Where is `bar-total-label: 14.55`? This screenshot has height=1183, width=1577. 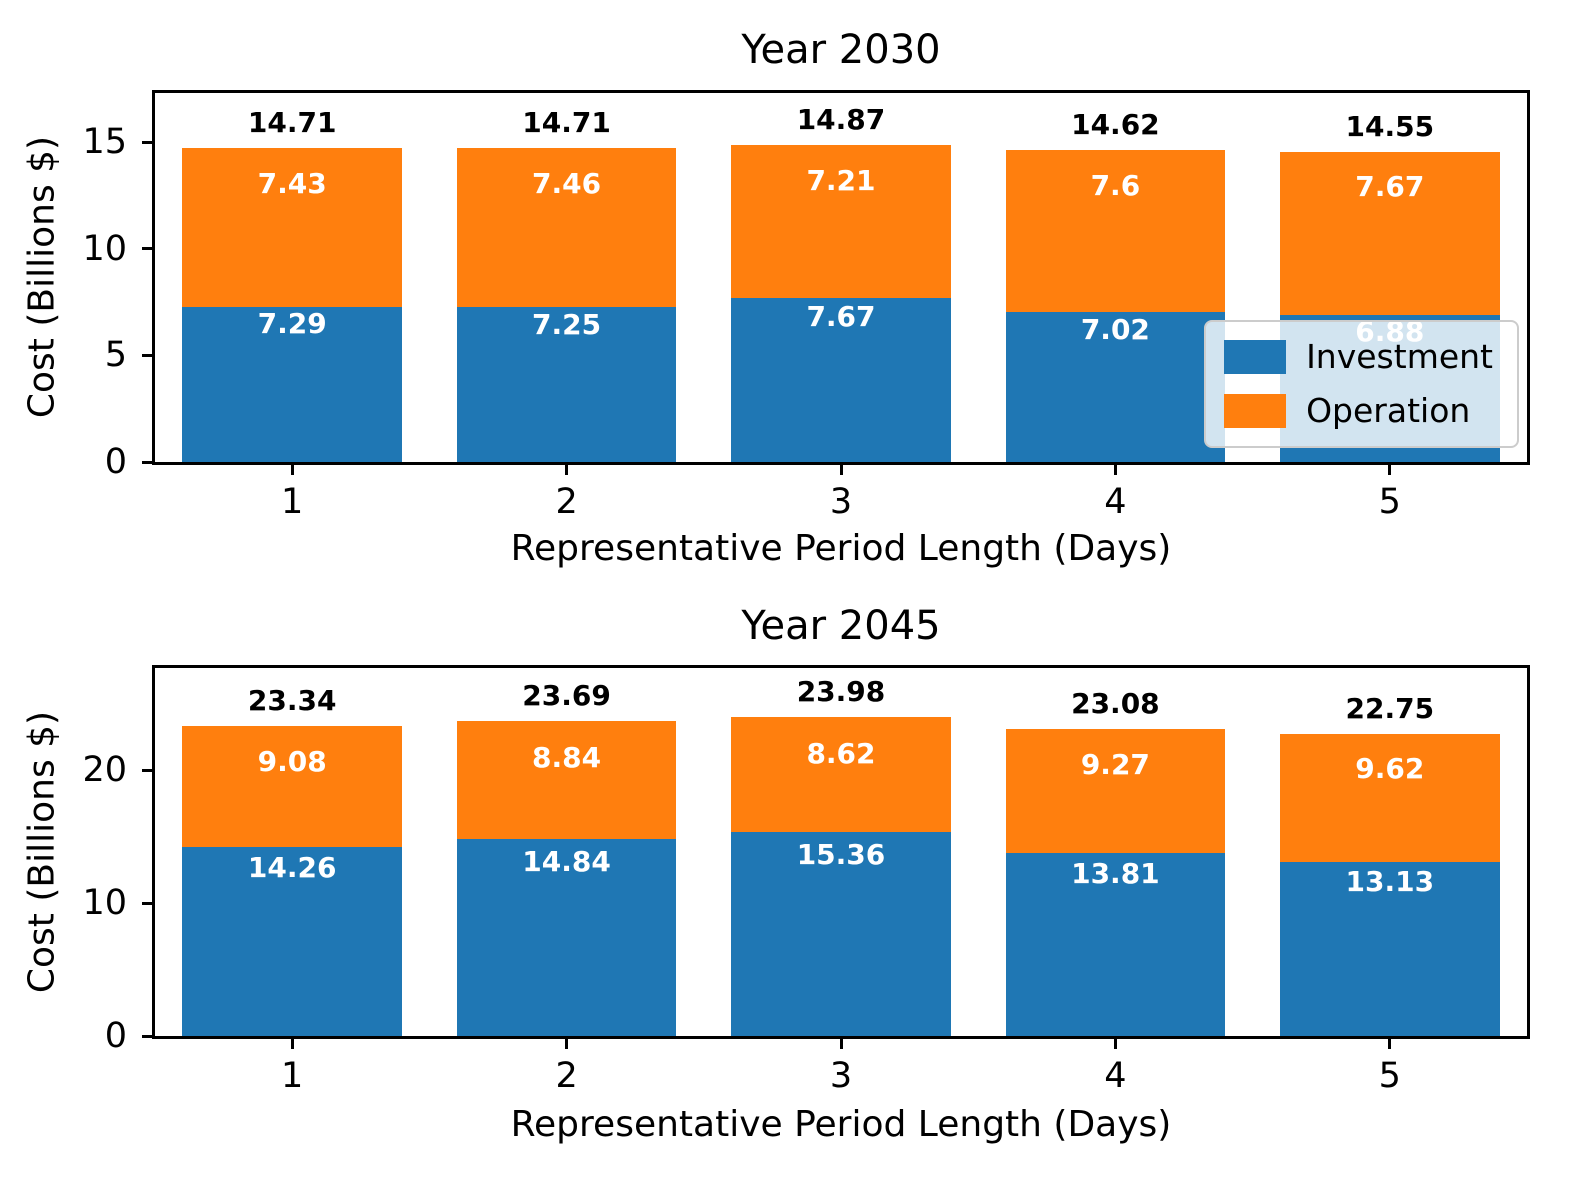
bar-total-label: 14.55 is located at coordinates (1390, 126).